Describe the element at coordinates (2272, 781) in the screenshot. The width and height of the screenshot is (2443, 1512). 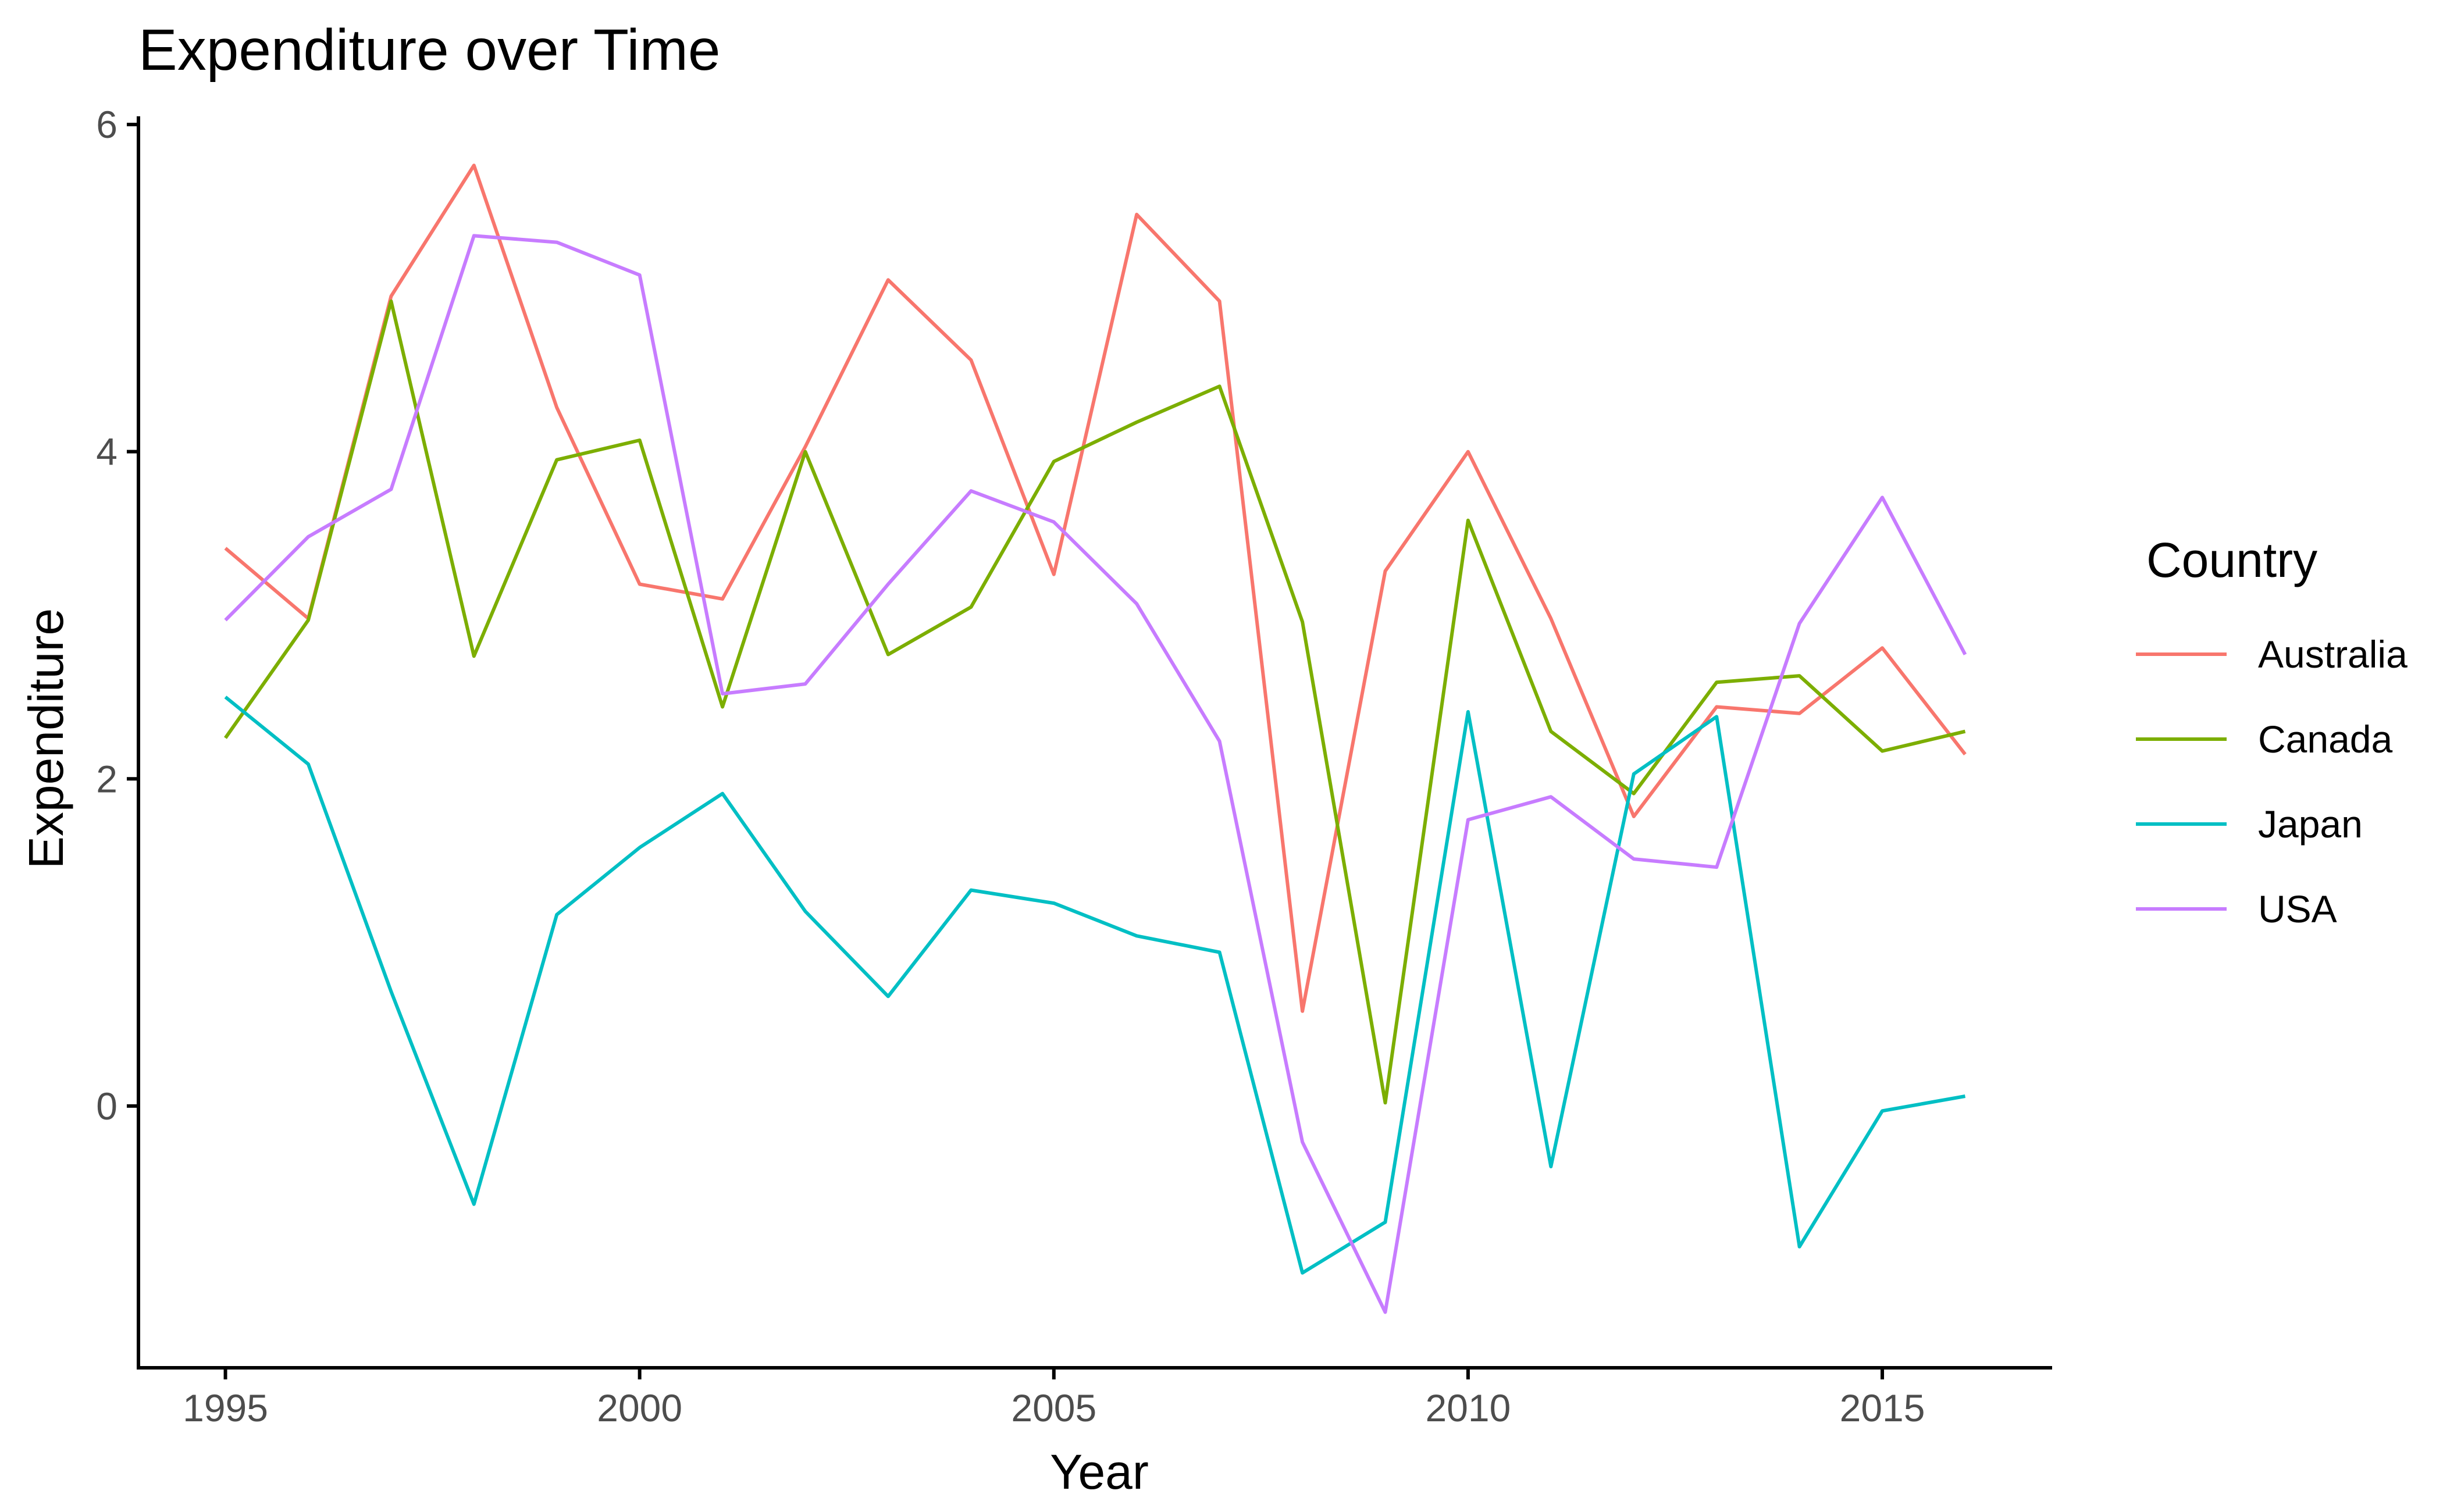
I see `legend-items: Australia Canada Japan USA` at that location.